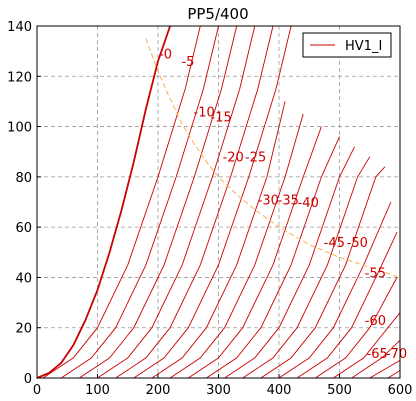 This screenshot has height=401, width=416. I want to click on bias-label: -15, so click(221, 118).